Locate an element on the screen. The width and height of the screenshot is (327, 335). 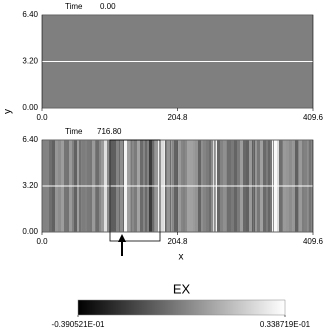
time-value: 716.80 is located at coordinates (109, 131).